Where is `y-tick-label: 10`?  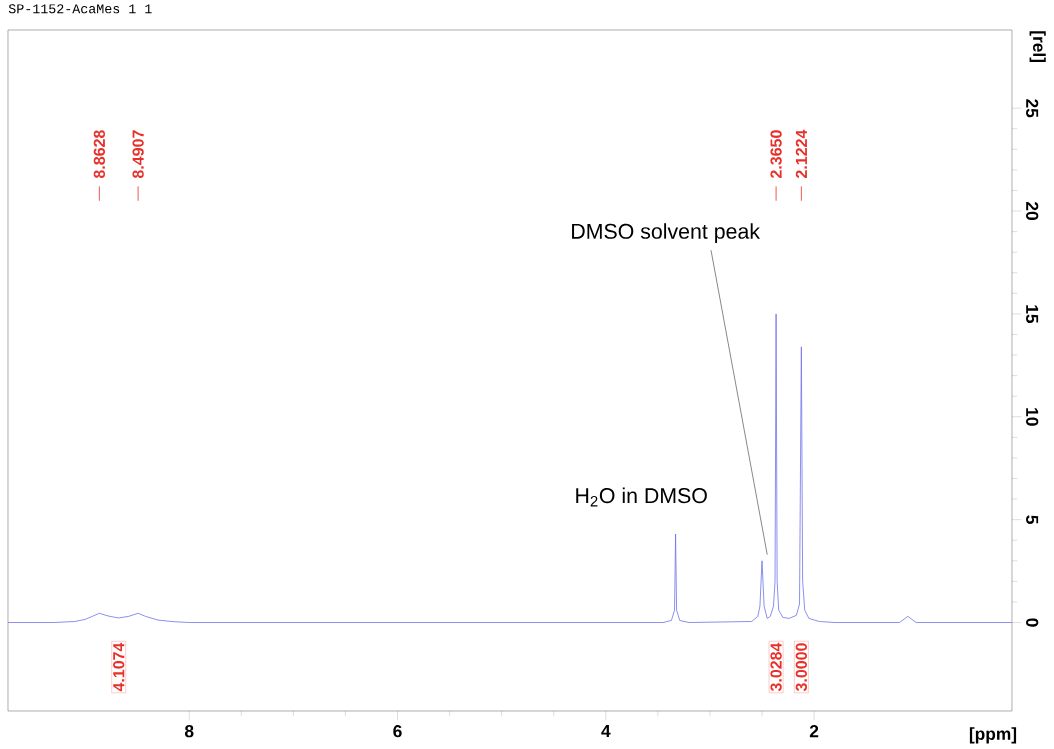
y-tick-label: 10 is located at coordinates (1032, 417).